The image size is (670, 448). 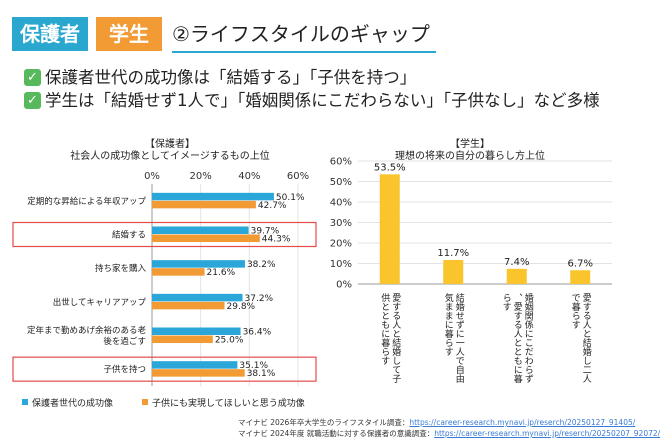 What do you see at coordinates (259, 299) in the screenshot?
I see `parent-data-label: 37.2%` at bounding box center [259, 299].